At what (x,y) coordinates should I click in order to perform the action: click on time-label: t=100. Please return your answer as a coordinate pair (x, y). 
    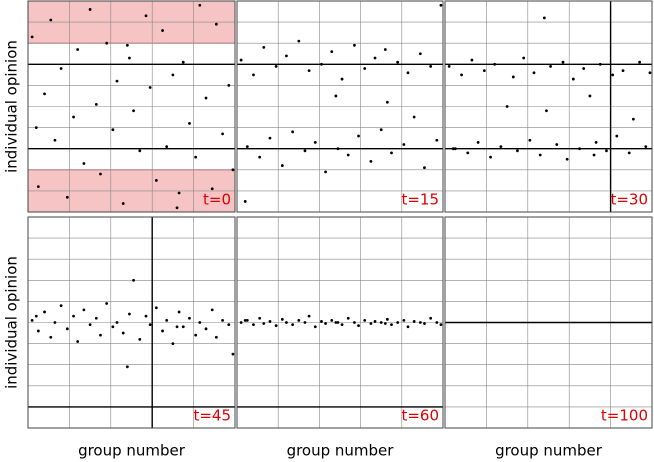
    Looking at the image, I should click on (624, 416).